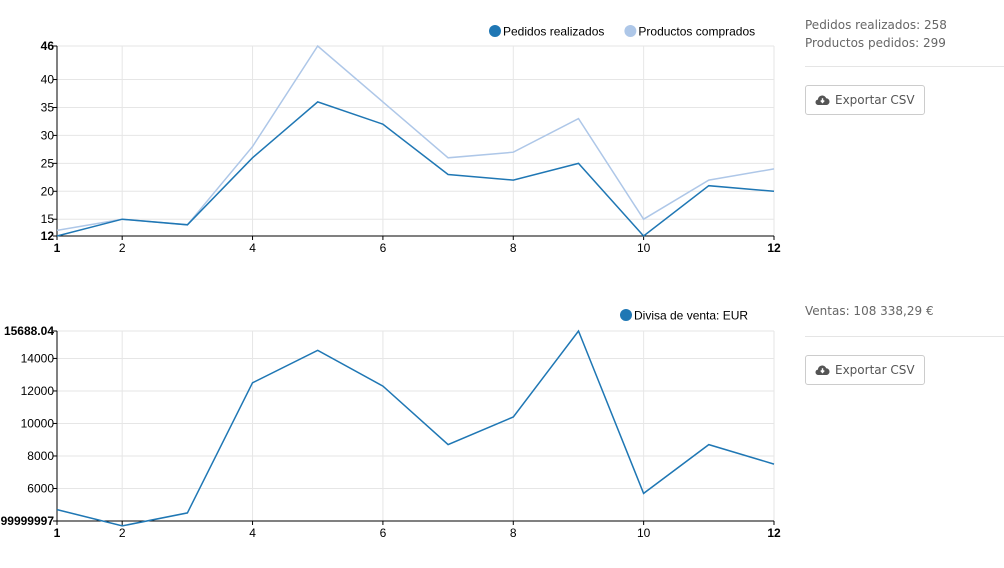 The width and height of the screenshot is (1004, 568). What do you see at coordinates (48, 236) in the screenshot?
I see `y-tick-label: 12` at bounding box center [48, 236].